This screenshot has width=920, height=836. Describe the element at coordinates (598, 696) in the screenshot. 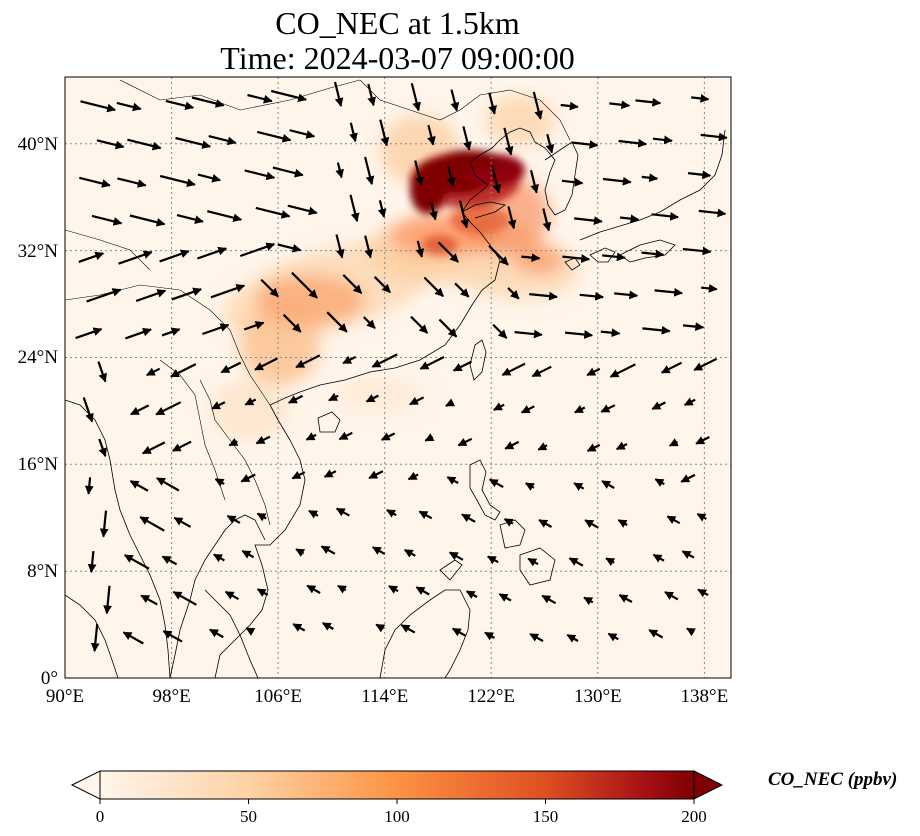

I see `lon-tick-130: 130°E` at that location.